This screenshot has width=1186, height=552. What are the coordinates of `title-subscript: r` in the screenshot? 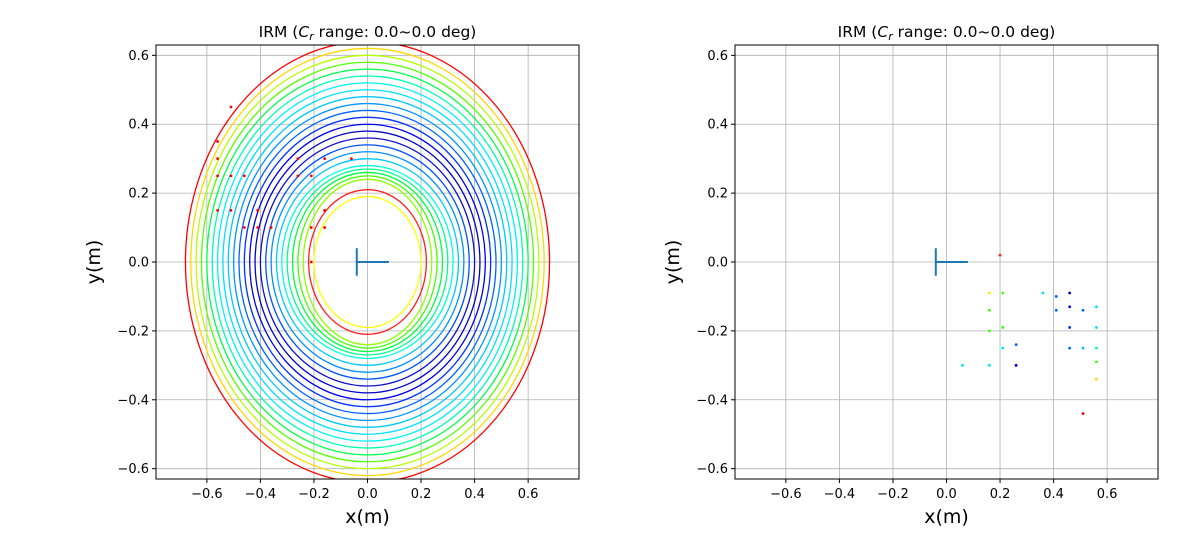 It's located at (891, 36).